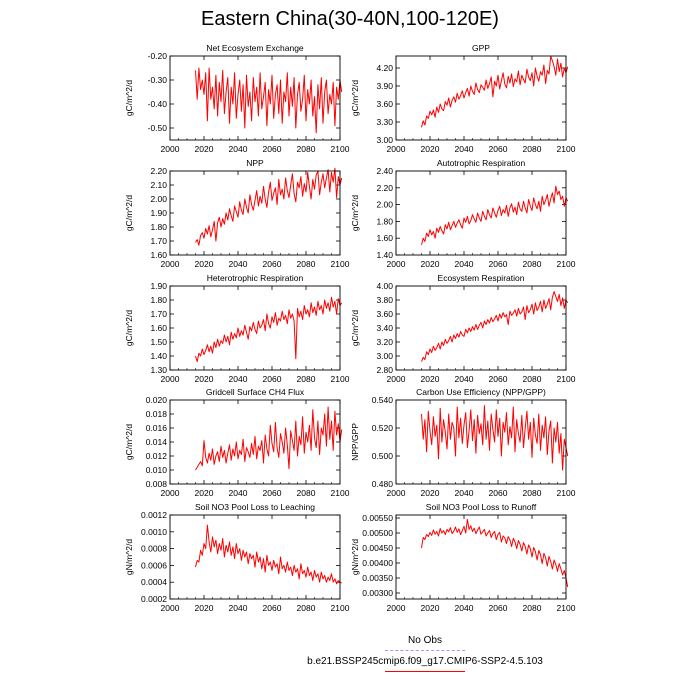 This screenshot has height=700, width=700. I want to click on chart-title: Net Ecosystem Exchange, so click(255, 48).